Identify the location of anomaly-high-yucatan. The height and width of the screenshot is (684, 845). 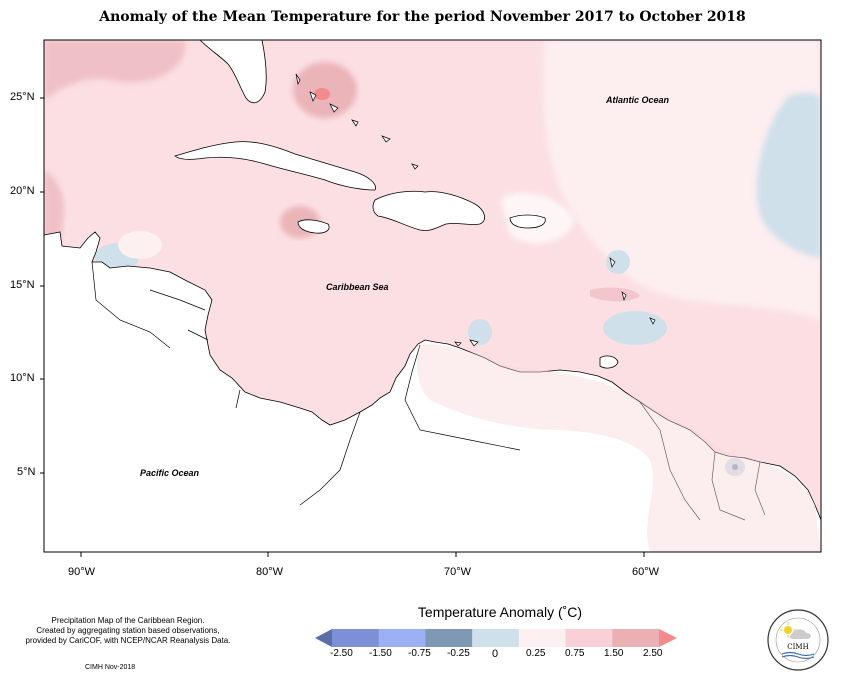
(54, 207).